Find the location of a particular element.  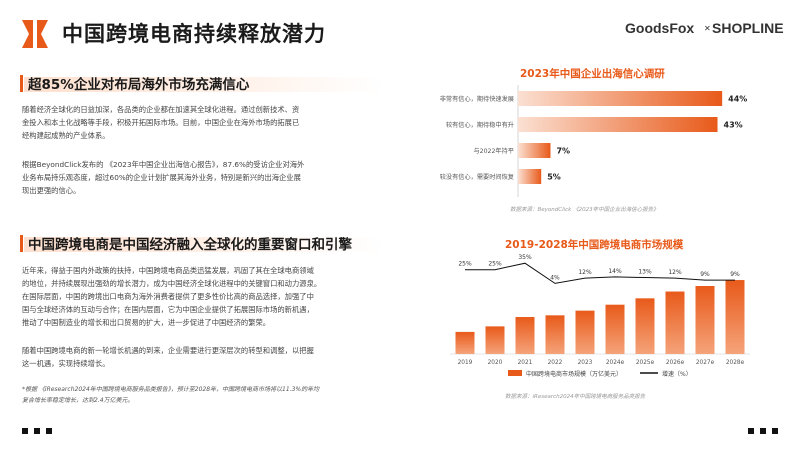

page-title: 中国跨境电商持续释放潜力 is located at coordinates (194, 34).